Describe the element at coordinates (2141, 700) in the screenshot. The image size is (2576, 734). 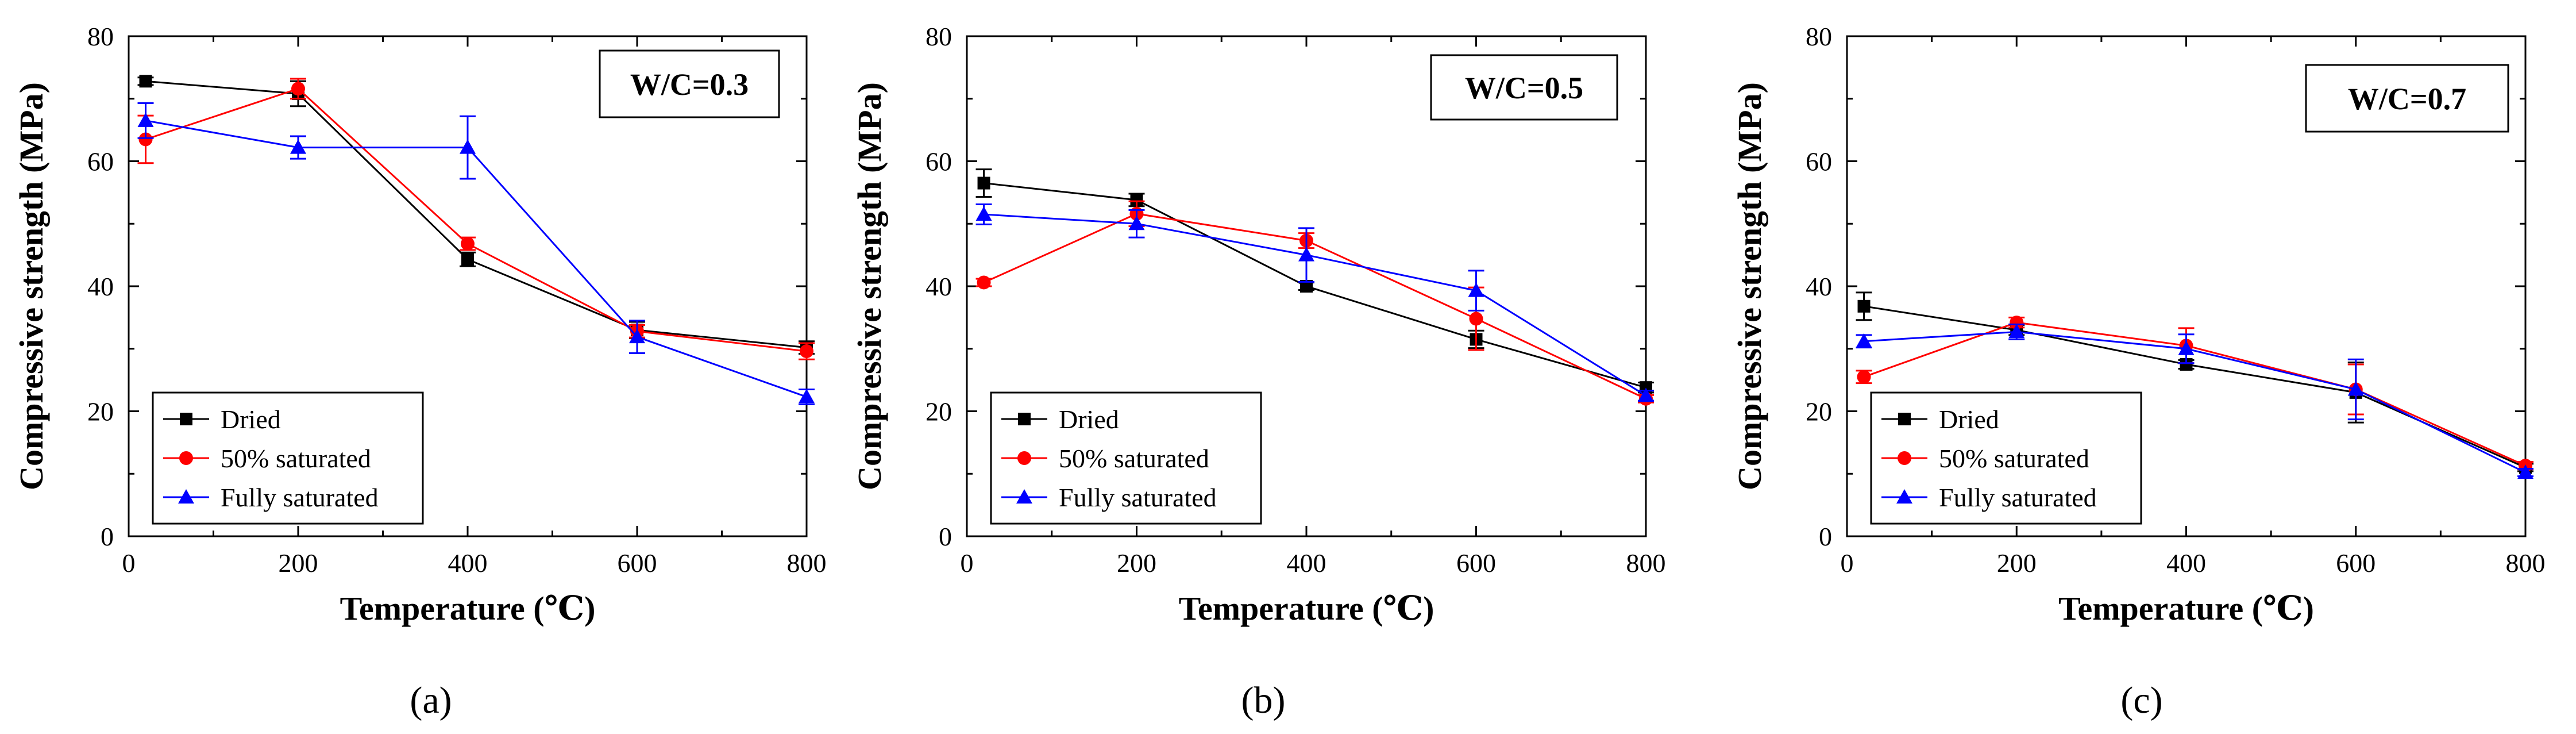
I see `panel-caption: (c)` at that location.